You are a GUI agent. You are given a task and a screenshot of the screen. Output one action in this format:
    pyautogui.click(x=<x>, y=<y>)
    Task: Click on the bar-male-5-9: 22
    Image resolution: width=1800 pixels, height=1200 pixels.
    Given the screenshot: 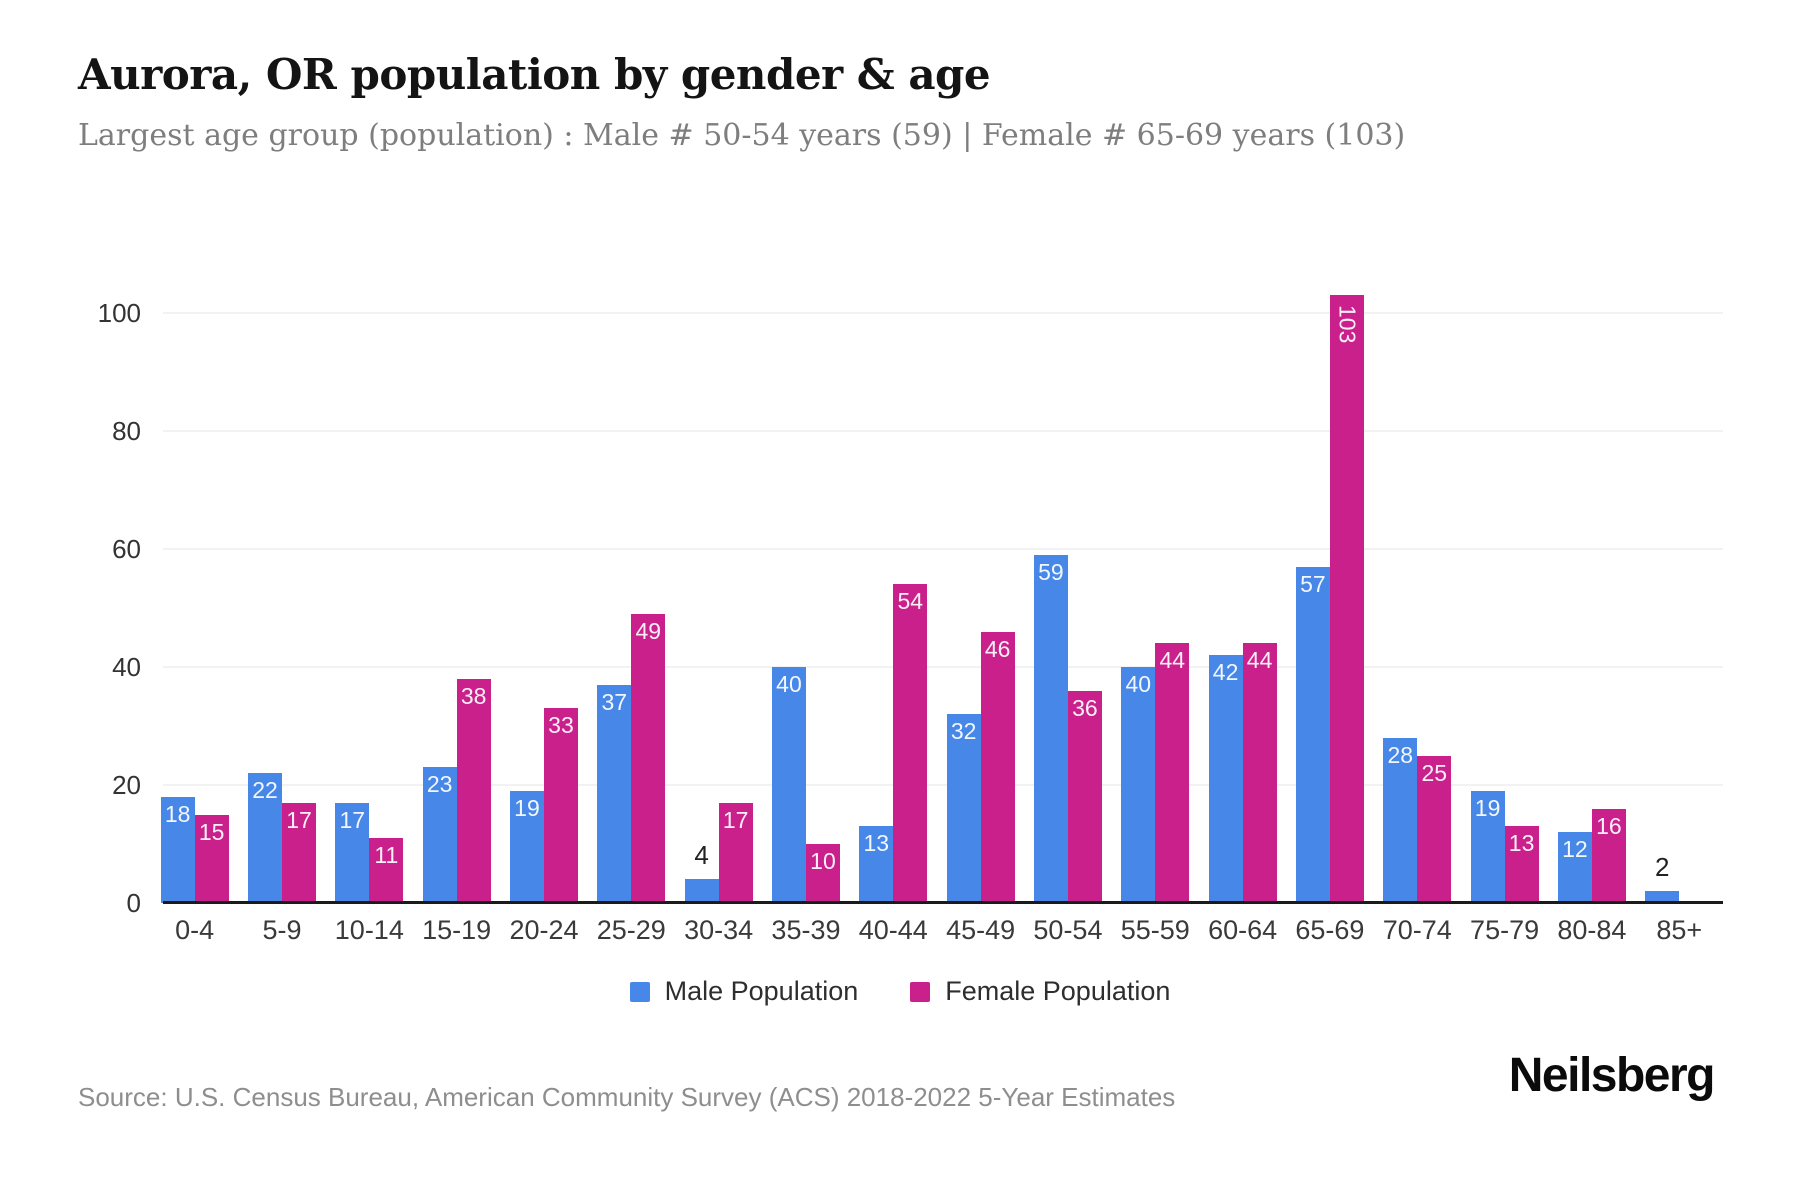 What is the action you would take?
    pyautogui.click(x=264, y=838)
    